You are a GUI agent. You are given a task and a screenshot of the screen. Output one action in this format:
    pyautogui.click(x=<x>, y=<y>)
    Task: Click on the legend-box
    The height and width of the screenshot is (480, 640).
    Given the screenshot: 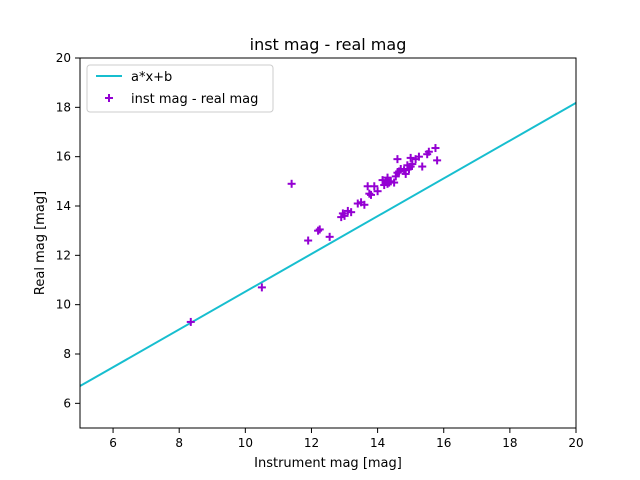 What is the action you would take?
    pyautogui.click(x=180, y=88)
    